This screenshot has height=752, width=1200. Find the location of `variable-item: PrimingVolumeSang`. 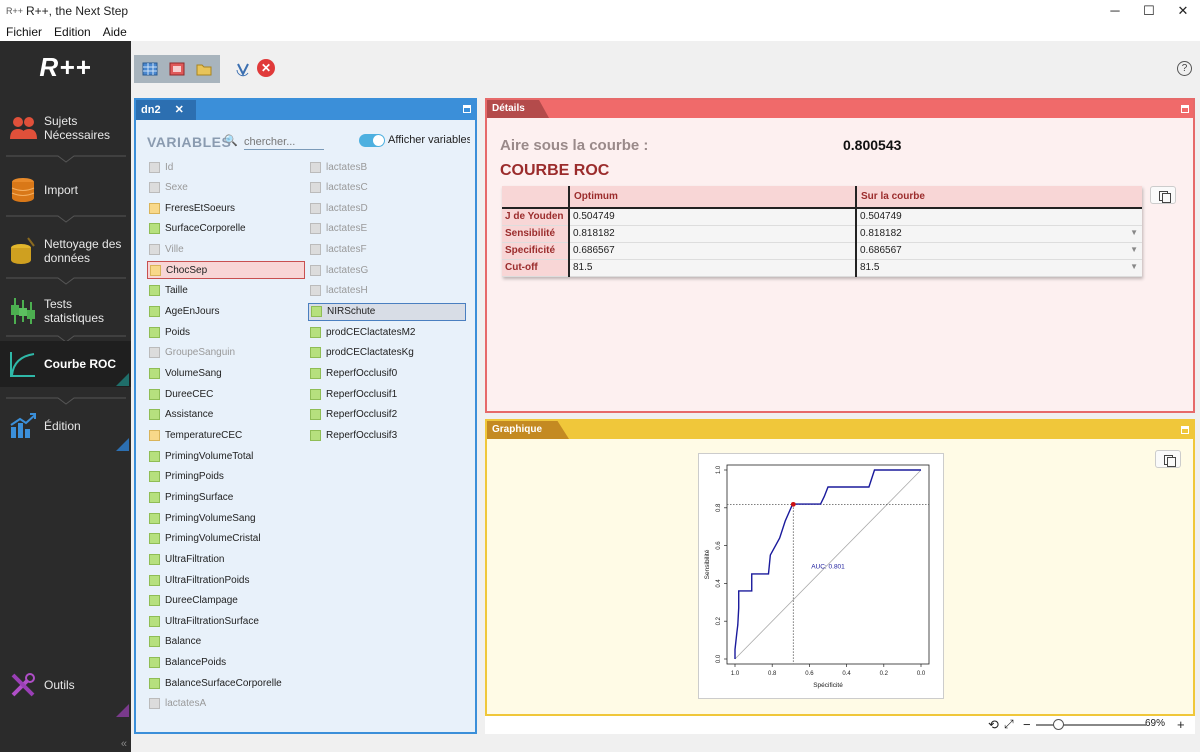

variable-item: PrimingVolumeSang is located at coordinates (226, 518).